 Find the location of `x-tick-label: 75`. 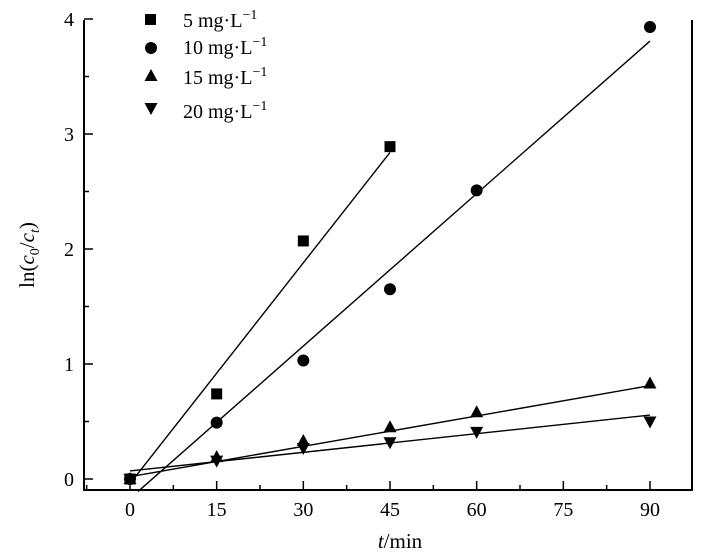

x-tick-label: 75 is located at coordinates (563, 510).